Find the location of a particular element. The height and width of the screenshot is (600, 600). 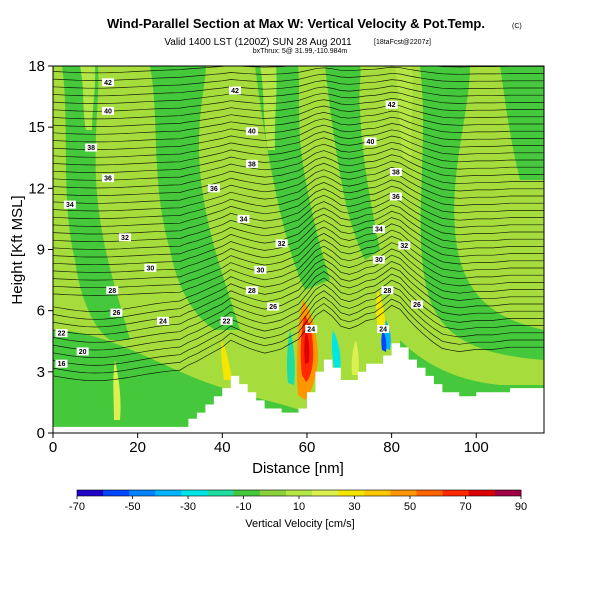

contour-label-14: 34 is located at coordinates (379, 230).